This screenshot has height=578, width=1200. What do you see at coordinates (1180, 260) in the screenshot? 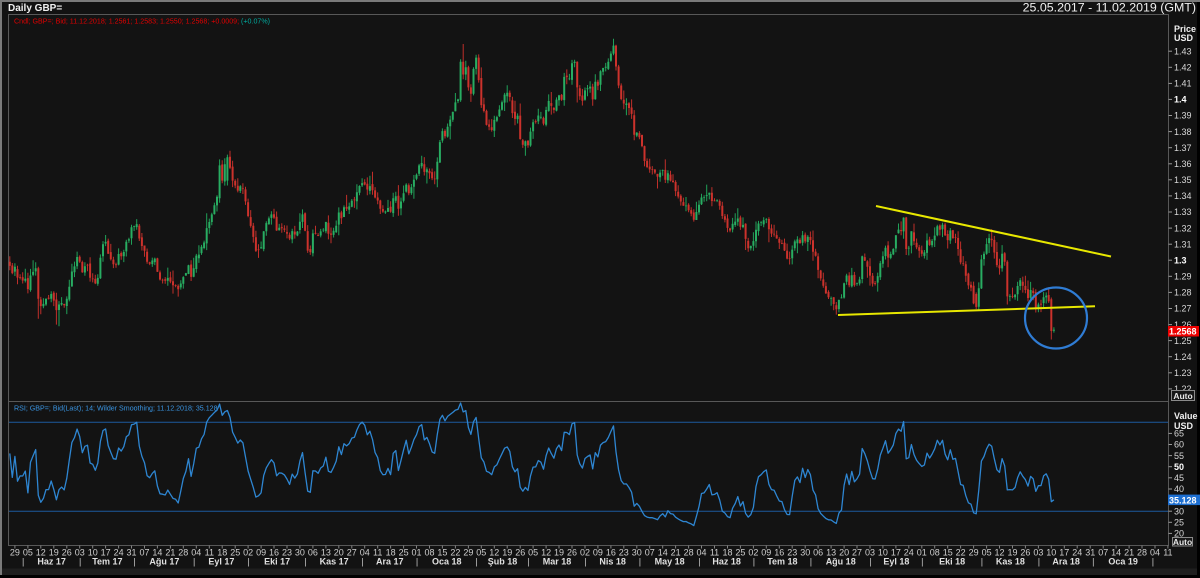
I see `svg-text: 1.3` at bounding box center [1180, 260].